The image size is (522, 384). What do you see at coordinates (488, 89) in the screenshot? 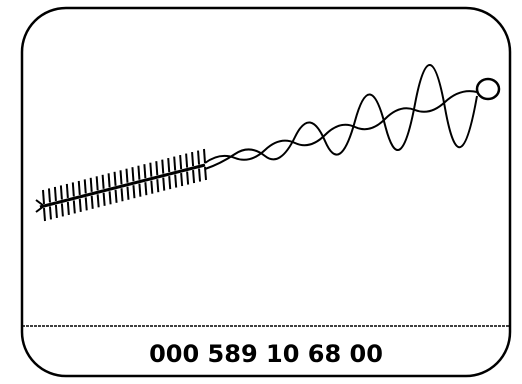
I see `brush-handle-loop` at bounding box center [488, 89].